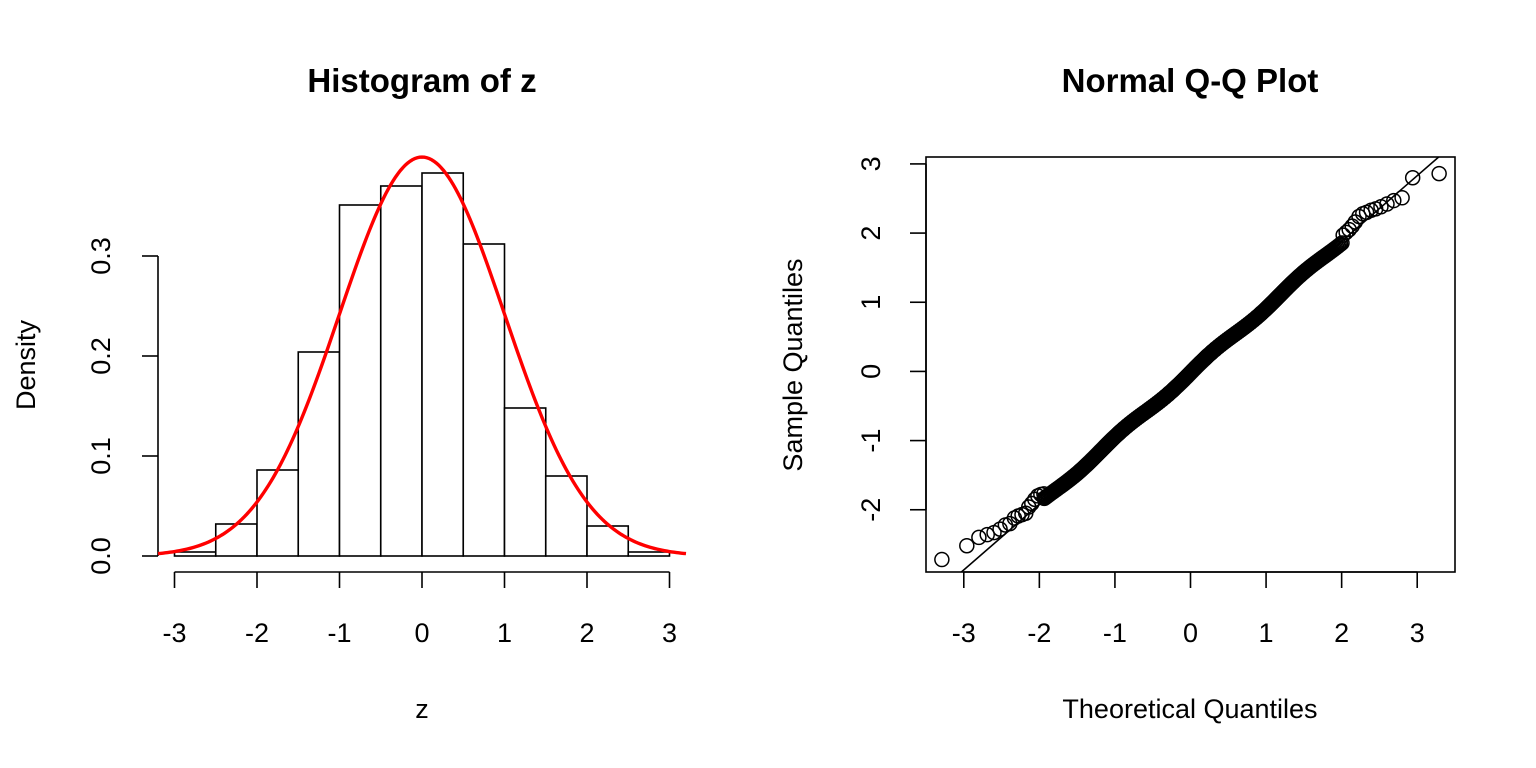  What do you see at coordinates (101, 556) in the screenshot?
I see `histogram-y-tick-label: 0.0` at bounding box center [101, 556].